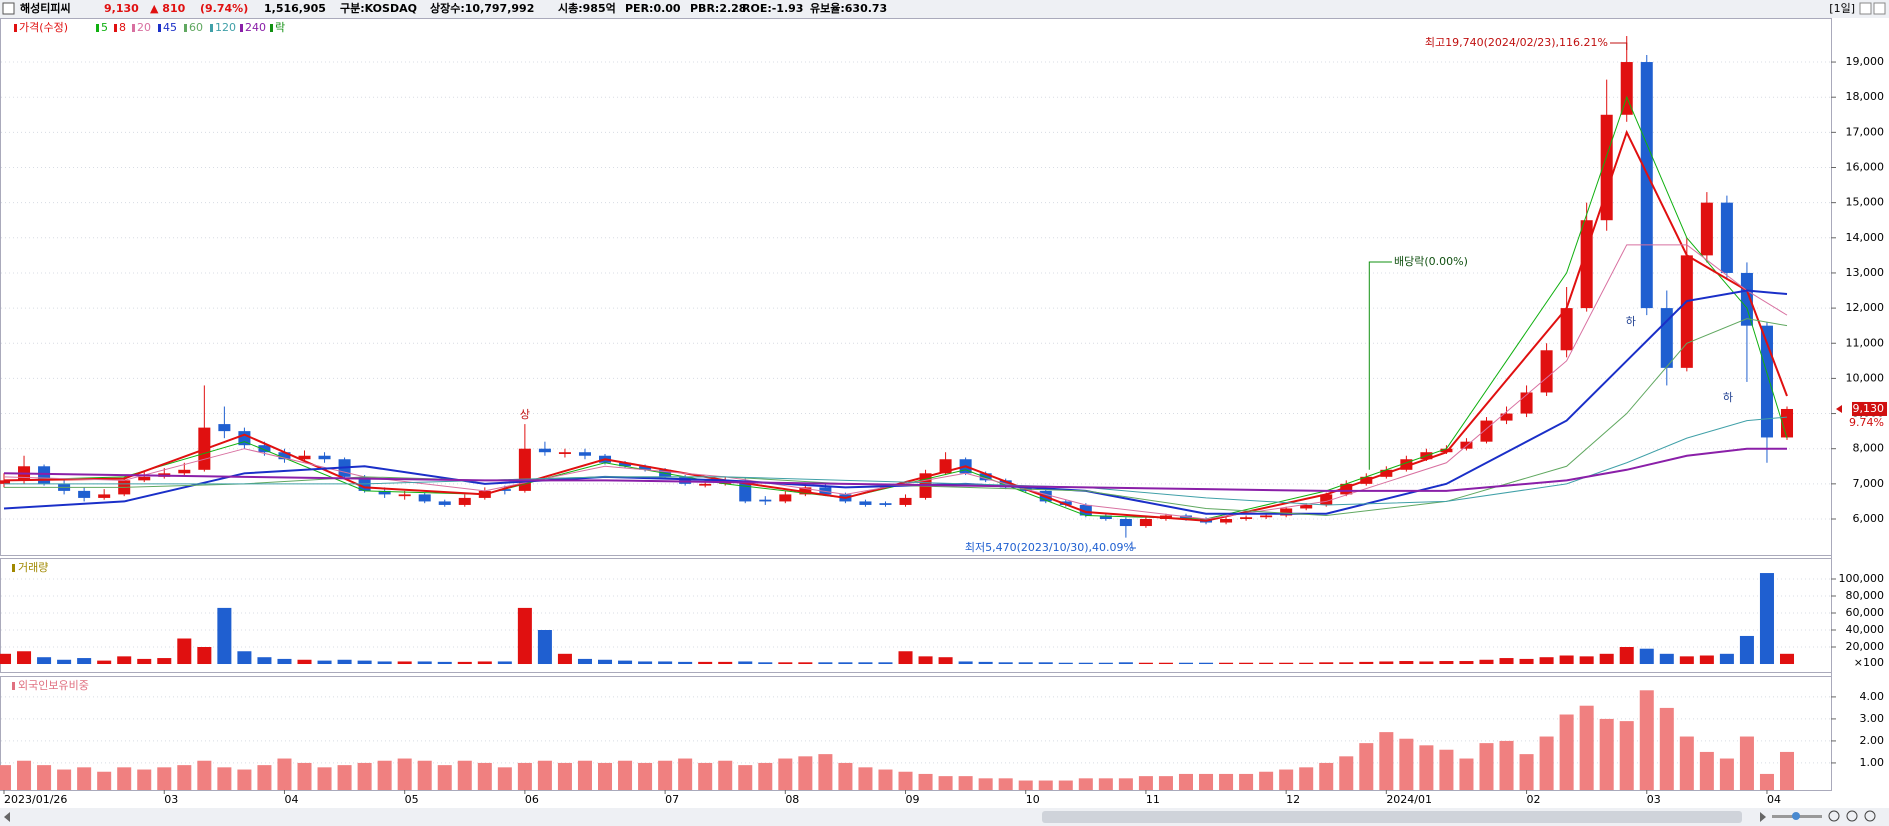 This screenshot has height=826, width=1889. What do you see at coordinates (1869, 662) in the screenshot?
I see `unit-label: ×100` at bounding box center [1869, 662].